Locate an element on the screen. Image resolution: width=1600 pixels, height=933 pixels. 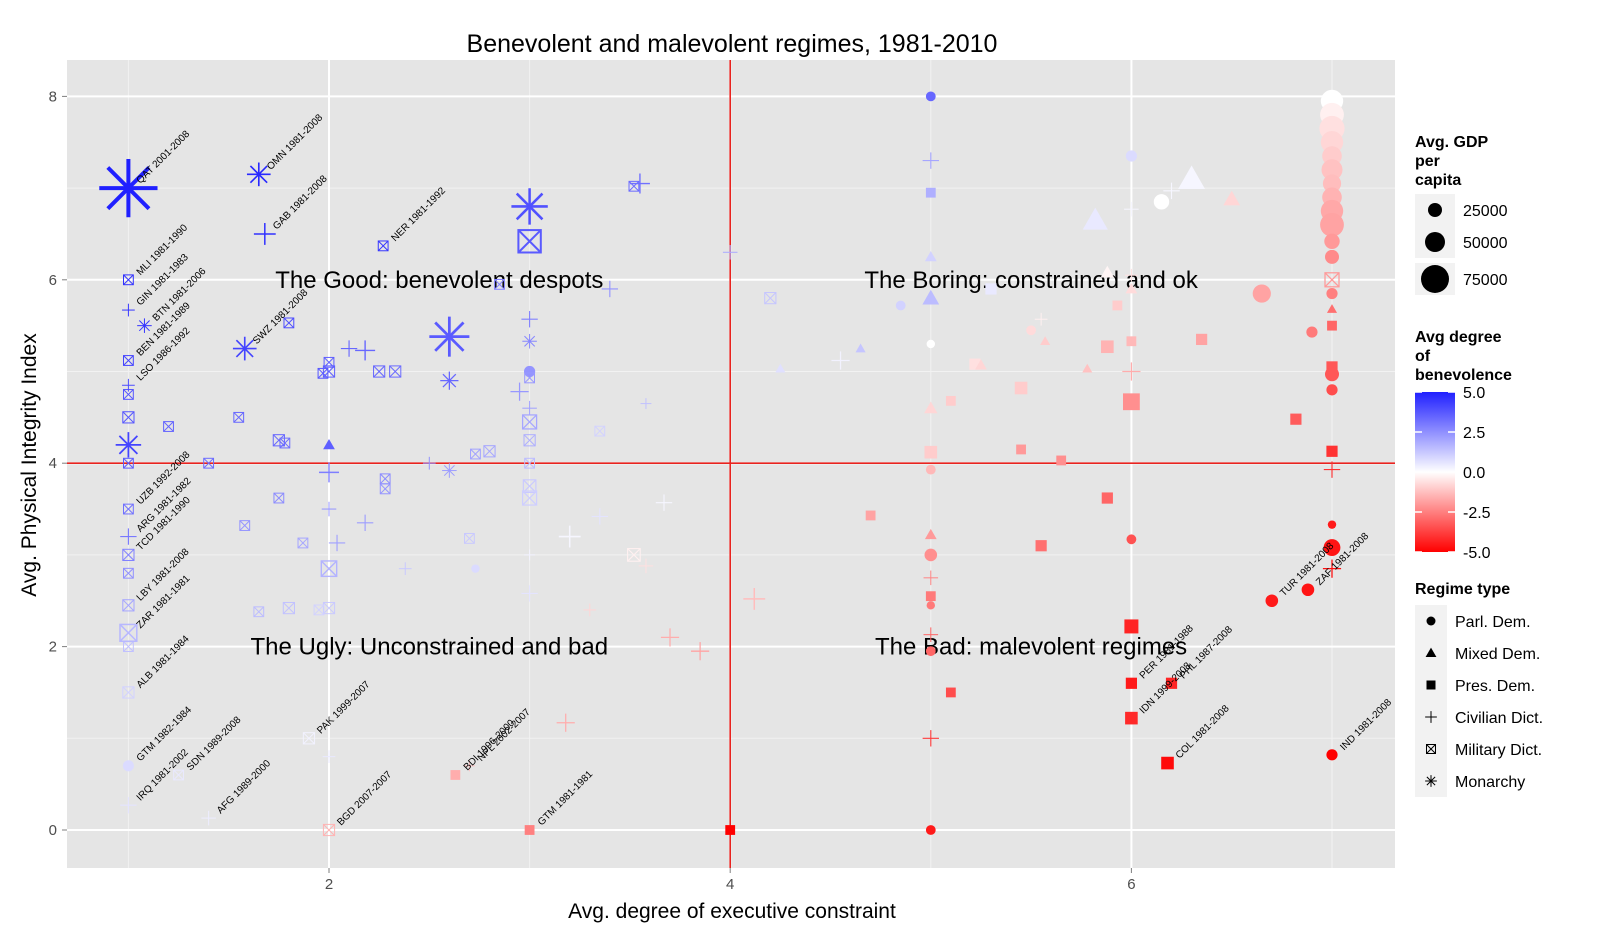
size-legend-label: 25000 is located at coordinates (1485, 211).